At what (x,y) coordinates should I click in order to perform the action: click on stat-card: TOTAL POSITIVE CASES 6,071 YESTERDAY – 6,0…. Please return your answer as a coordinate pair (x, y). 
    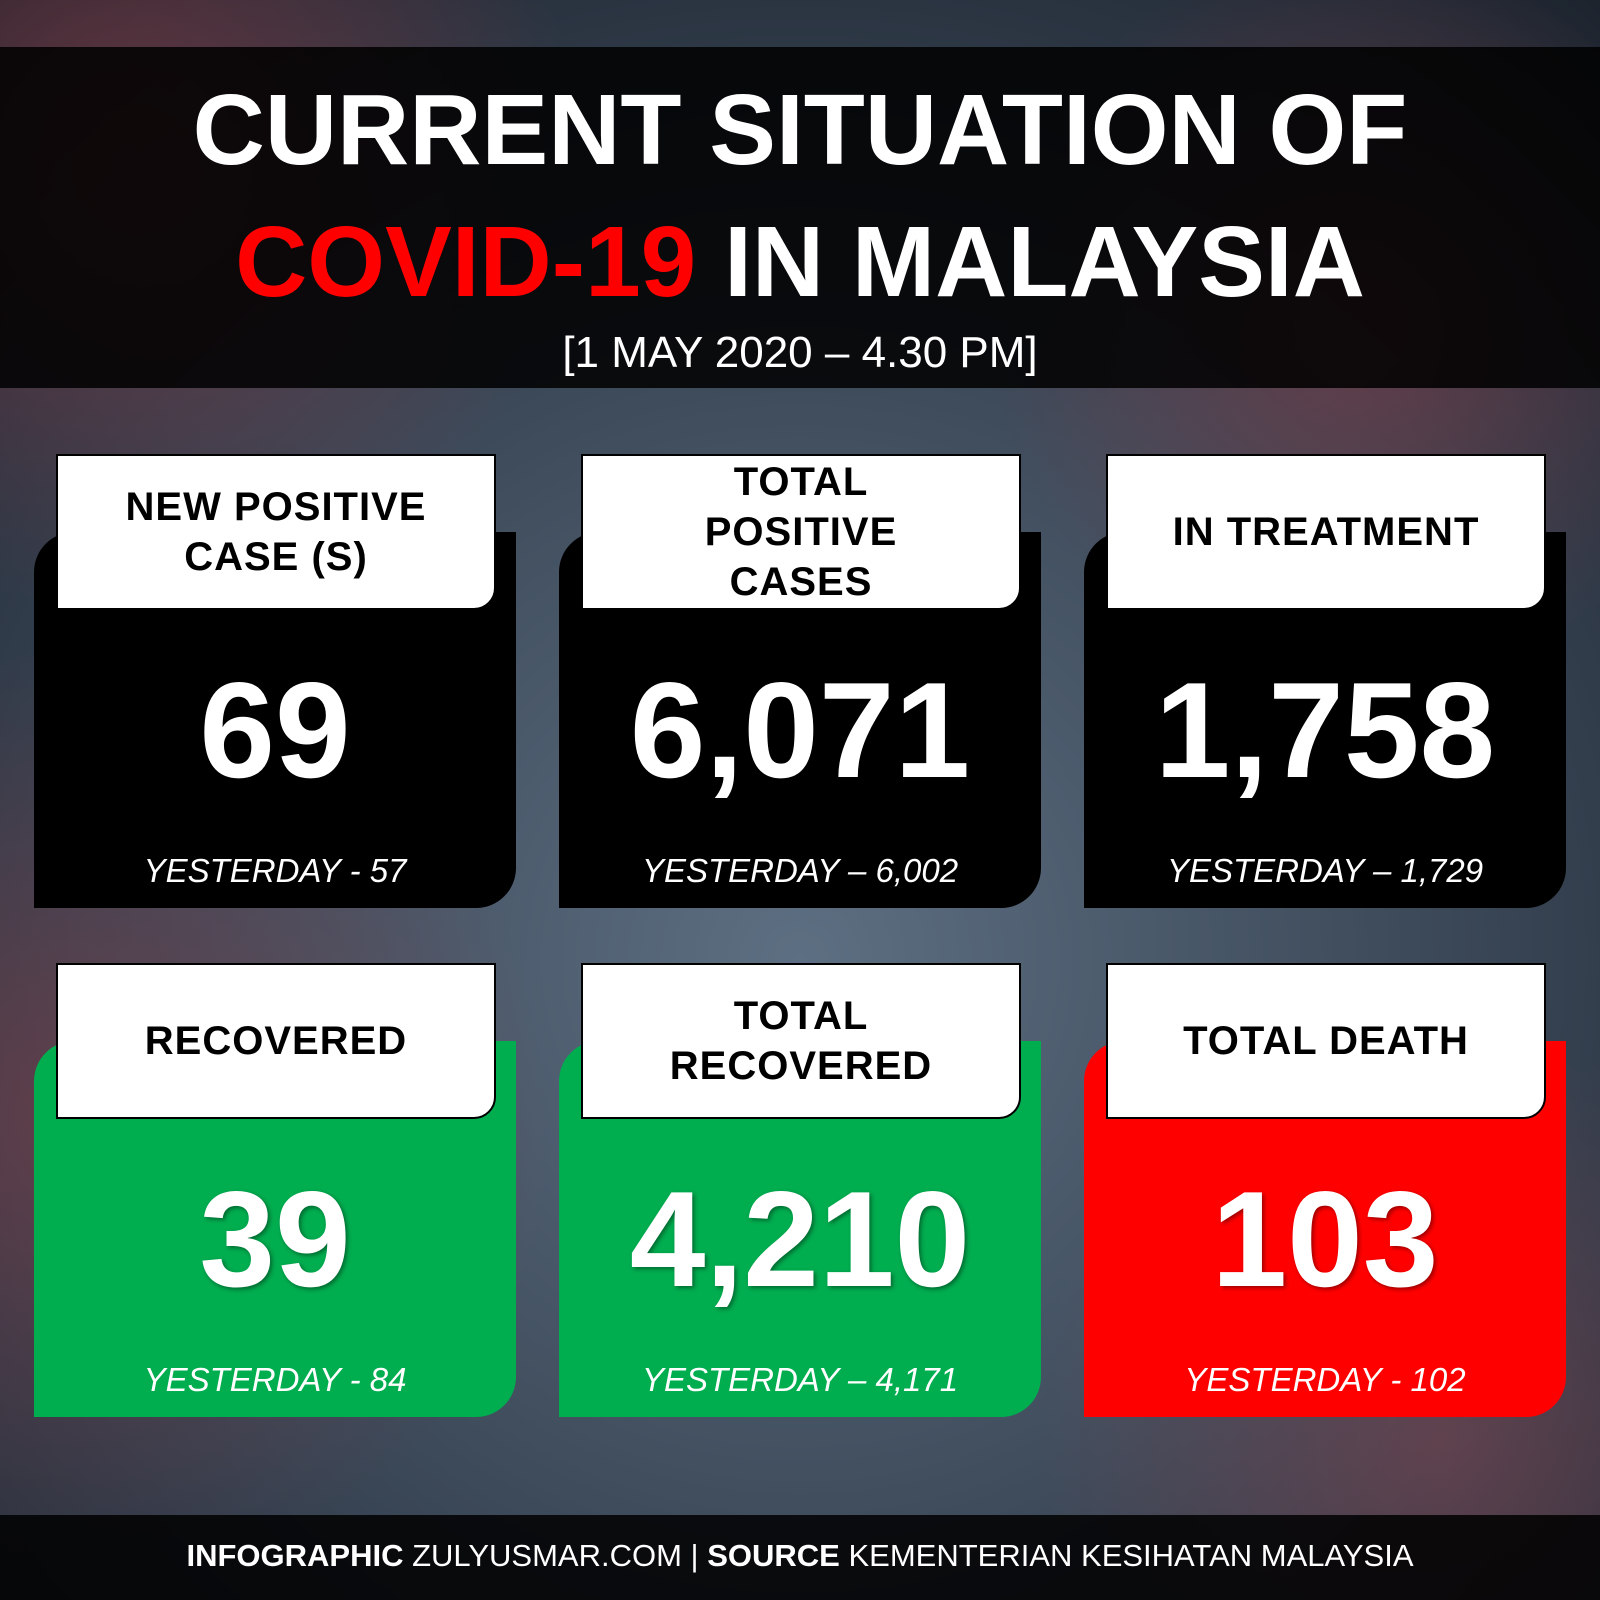
    Looking at the image, I should click on (800, 681).